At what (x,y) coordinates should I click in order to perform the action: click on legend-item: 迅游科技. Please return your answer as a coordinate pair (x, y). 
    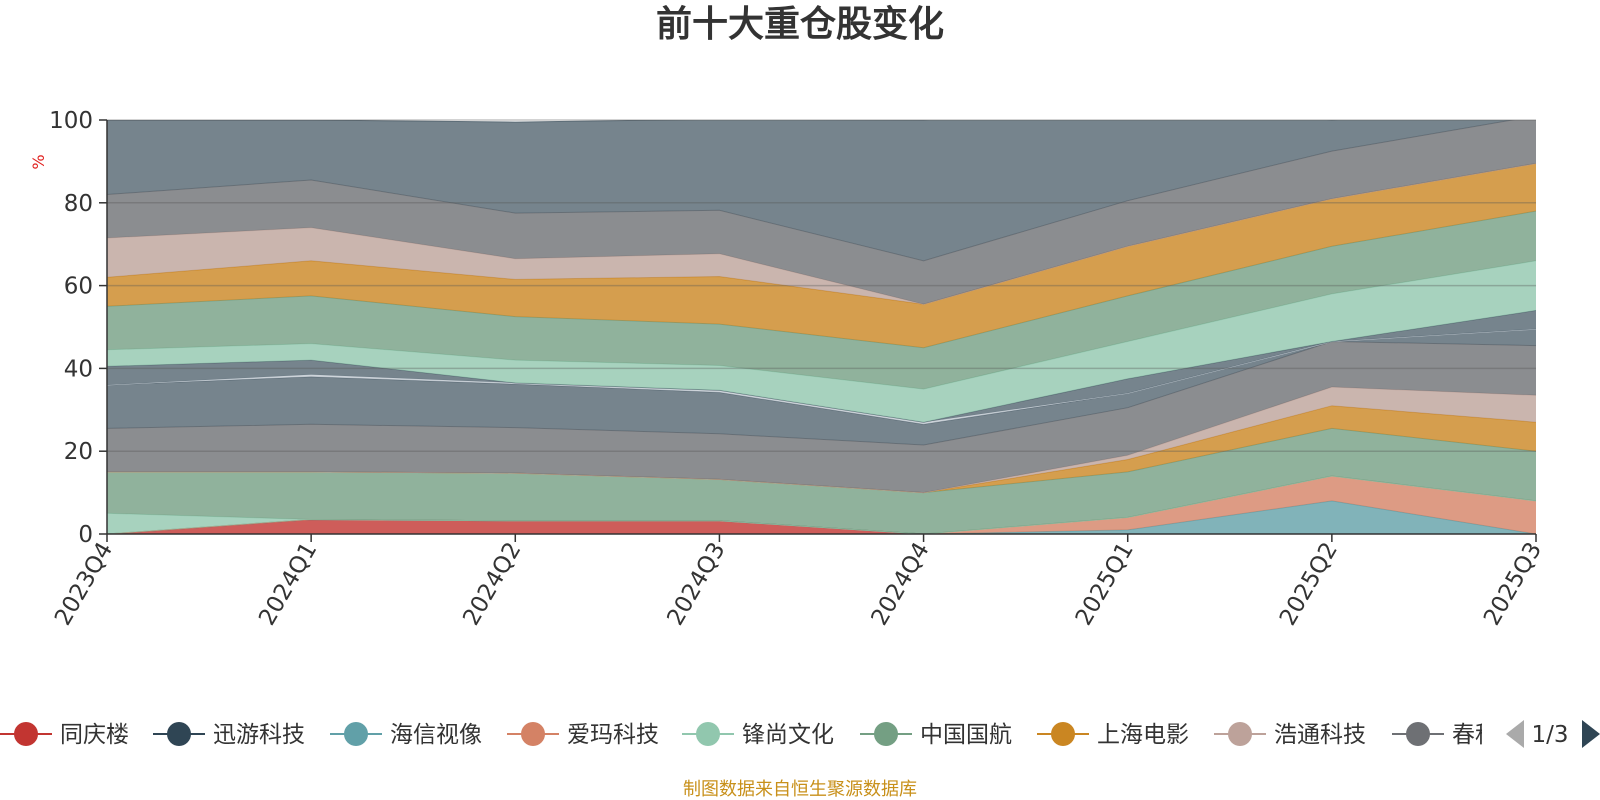
    Looking at the image, I should click on (229, 735).